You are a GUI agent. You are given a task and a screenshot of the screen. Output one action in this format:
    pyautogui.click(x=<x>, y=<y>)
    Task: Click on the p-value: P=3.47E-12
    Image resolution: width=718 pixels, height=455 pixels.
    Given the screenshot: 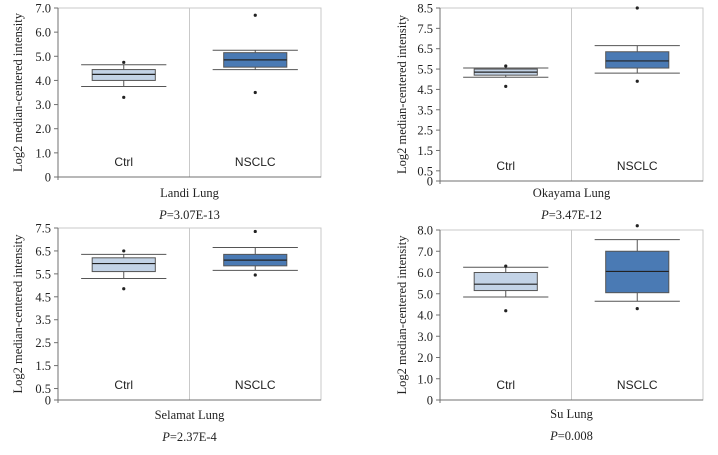 What is the action you would take?
    pyautogui.click(x=571, y=215)
    